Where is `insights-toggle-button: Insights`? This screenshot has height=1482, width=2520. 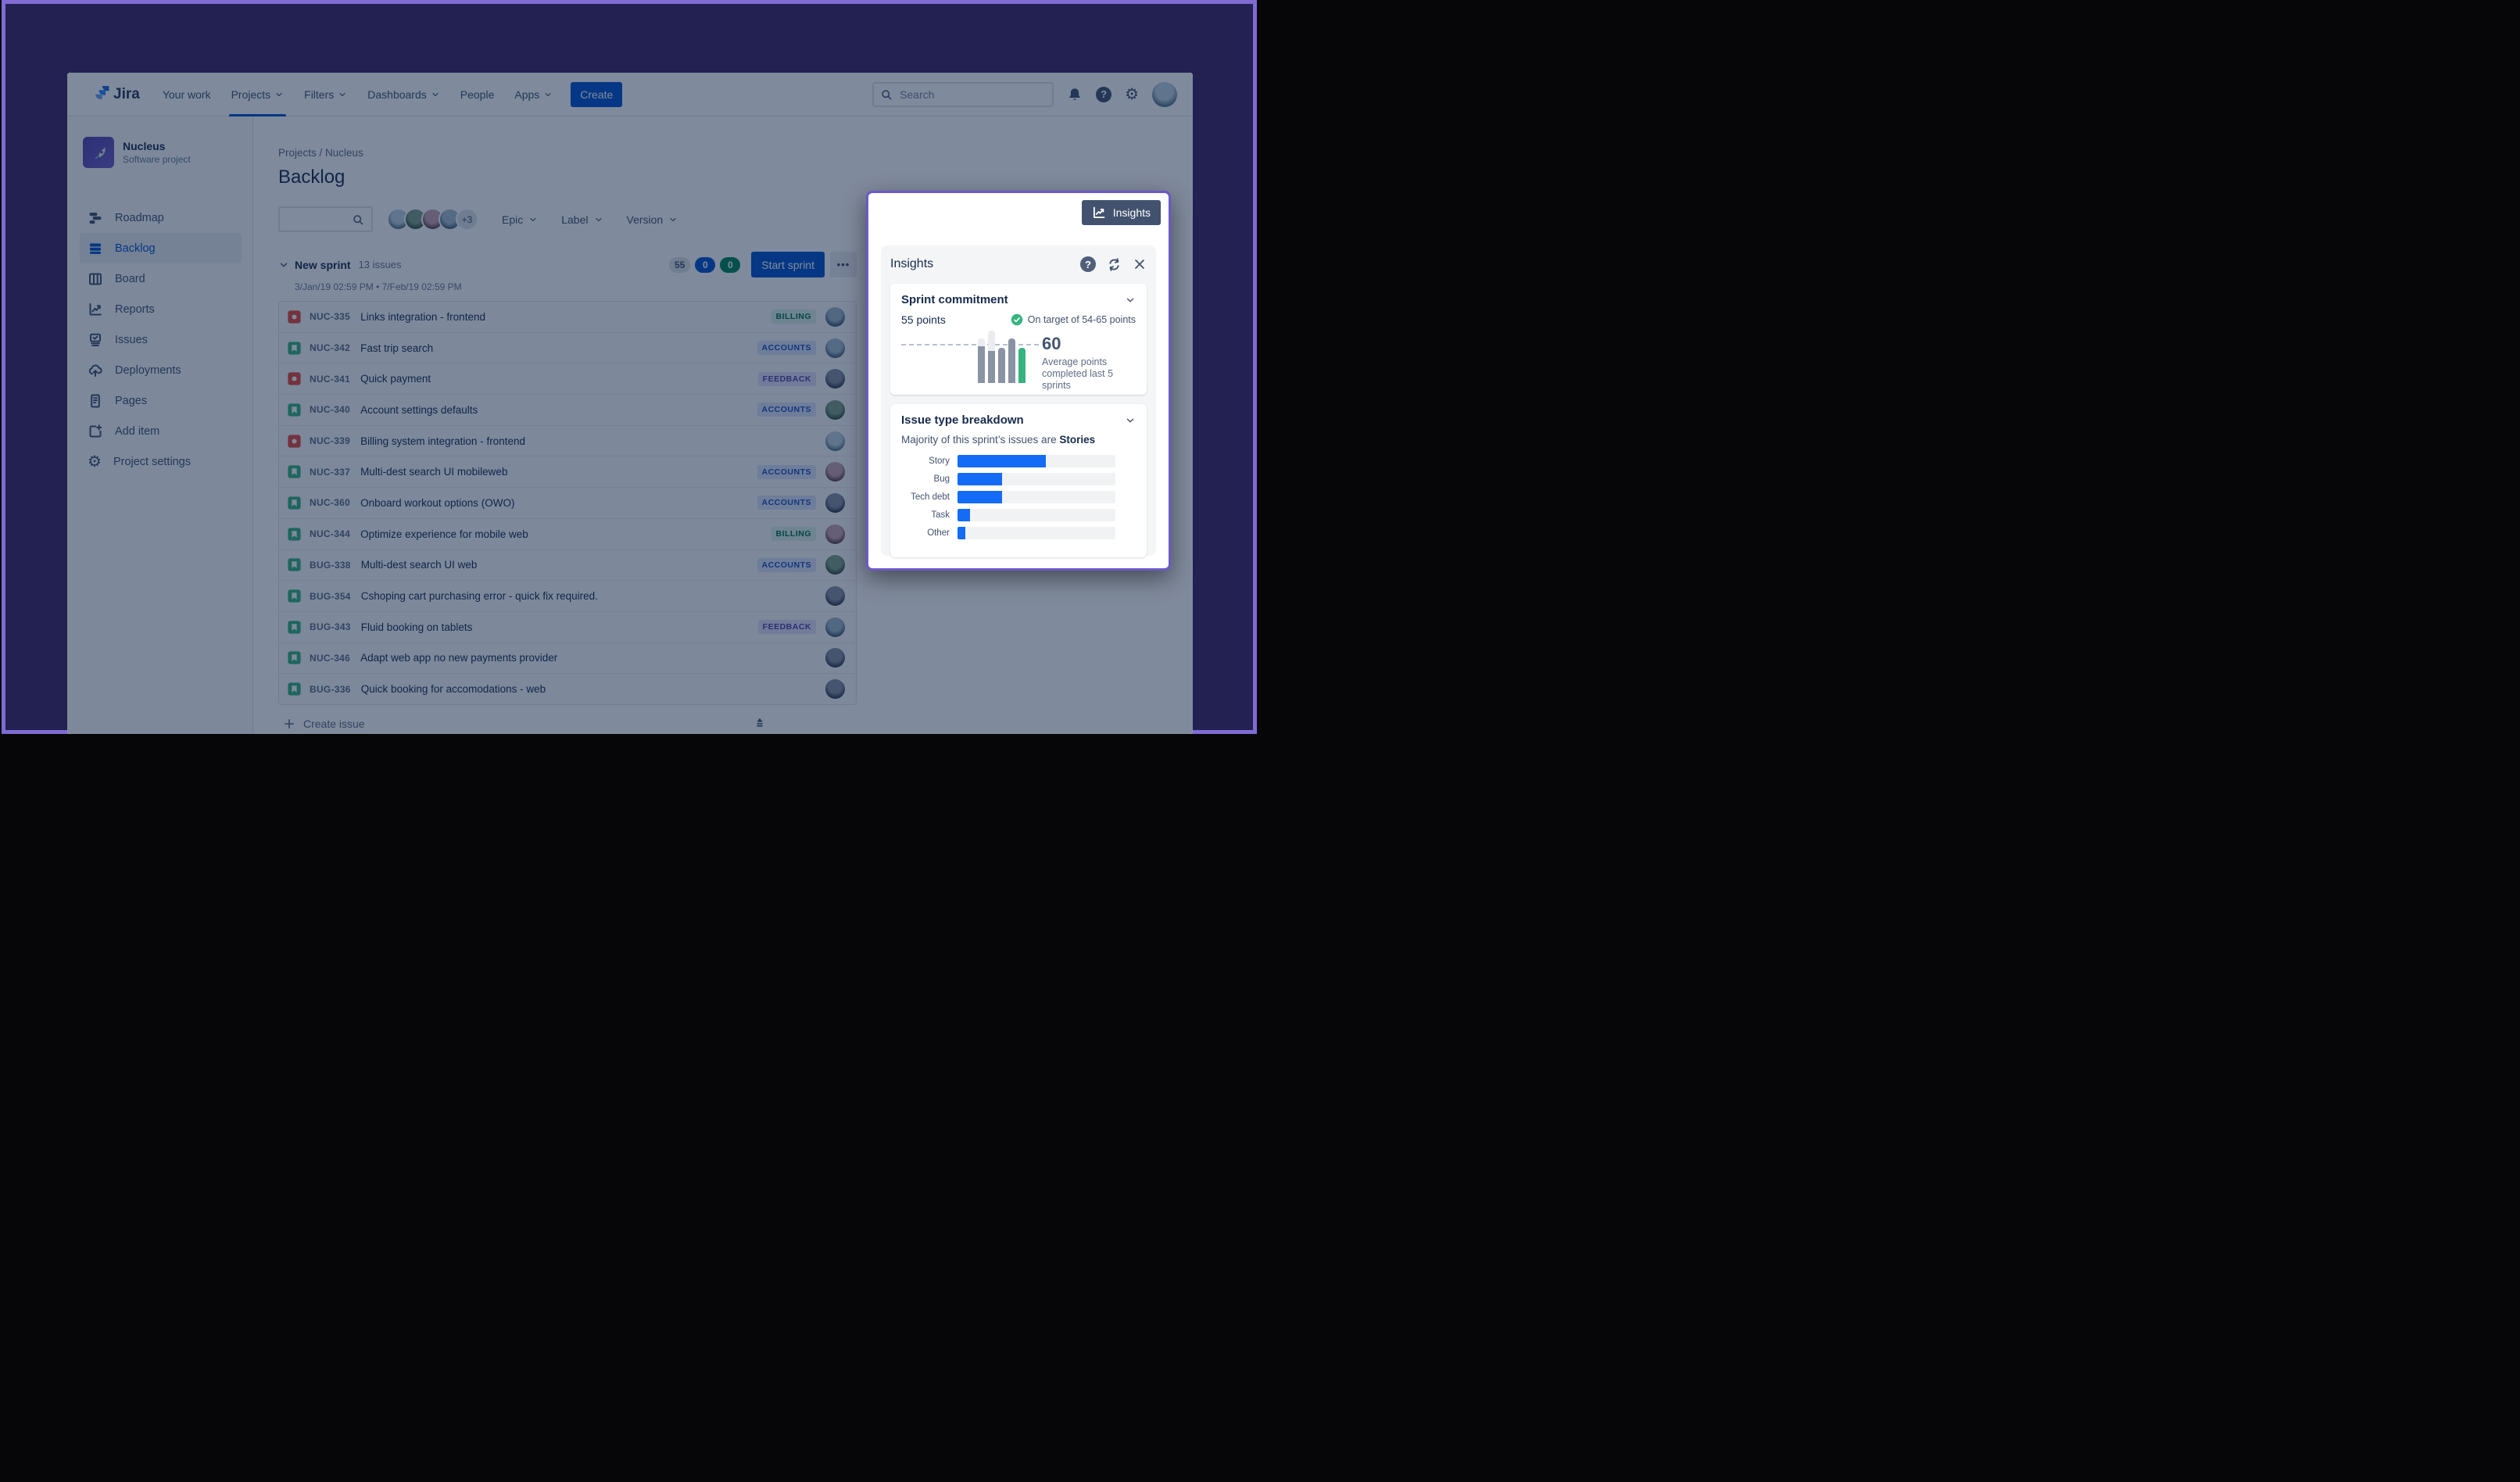
insights-toggle-button: Insights is located at coordinates (1121, 212).